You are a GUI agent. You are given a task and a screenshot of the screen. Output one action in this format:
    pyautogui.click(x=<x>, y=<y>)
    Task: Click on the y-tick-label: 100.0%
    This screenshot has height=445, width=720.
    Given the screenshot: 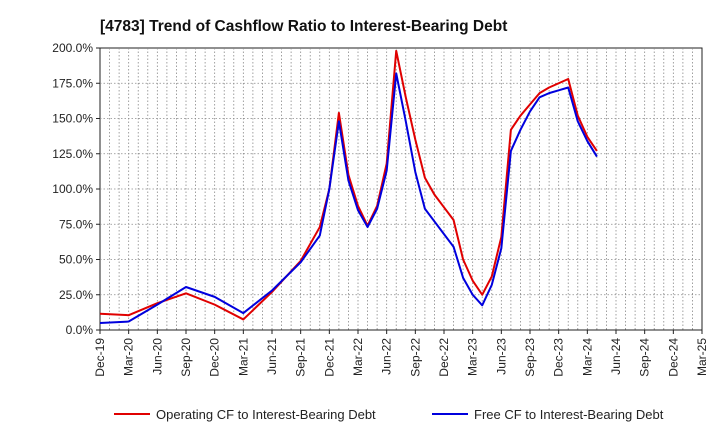 What is the action you would take?
    pyautogui.click(x=72, y=189)
    